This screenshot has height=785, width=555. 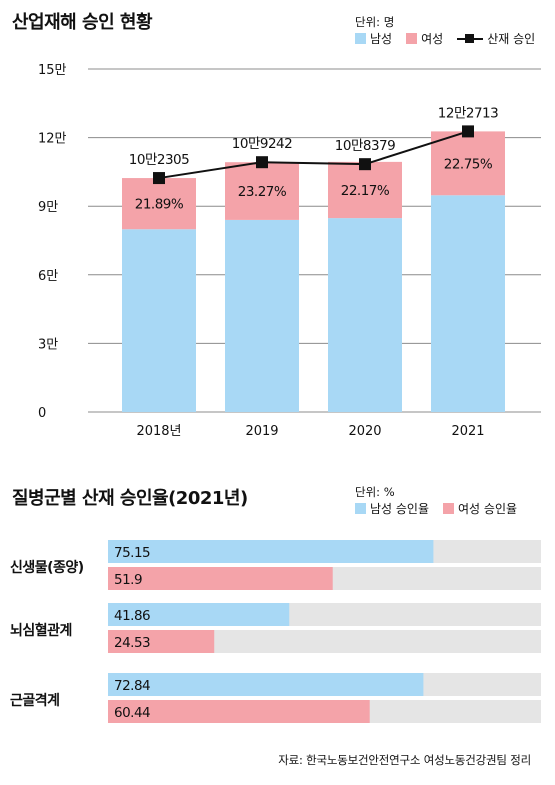 What do you see at coordinates (132, 616) in the screenshot?
I see `rate-value-label: 41.86` at bounding box center [132, 616].